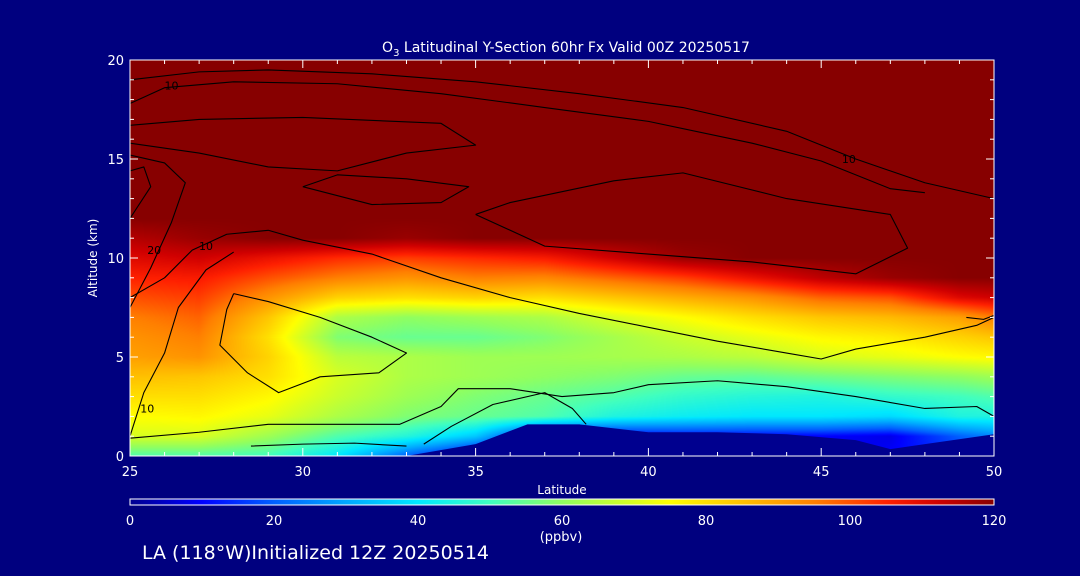  I want to click on colorbar-tick-label: 40, so click(418, 521).